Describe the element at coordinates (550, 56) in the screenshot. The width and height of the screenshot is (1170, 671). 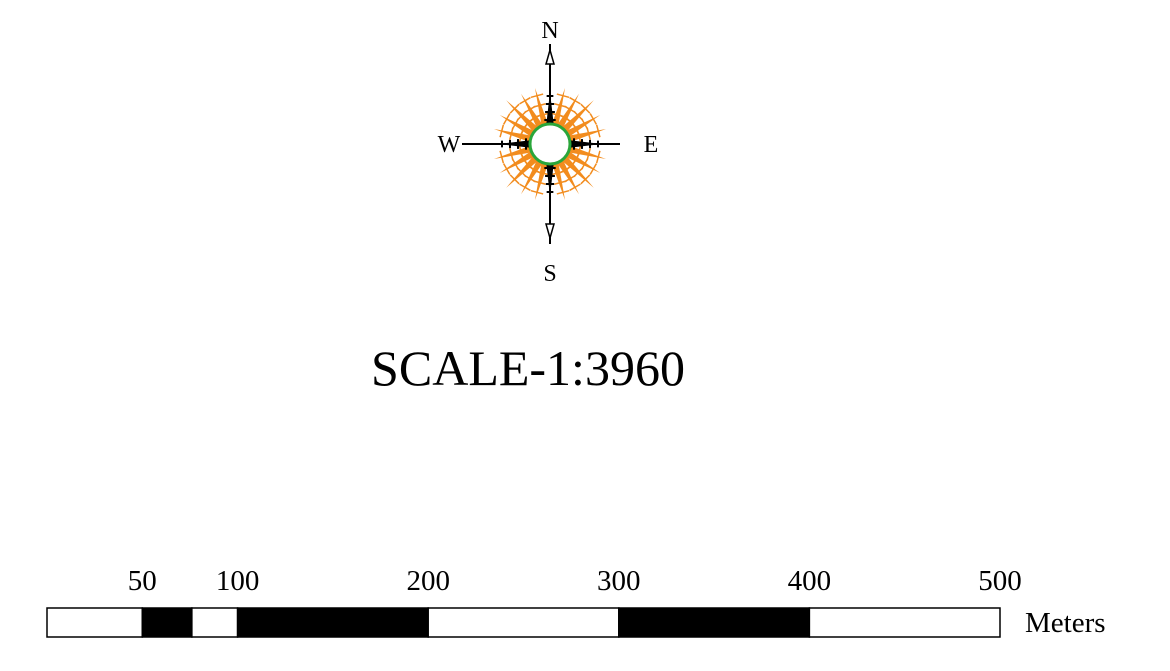
I see `north-arrowhead-icon` at that location.